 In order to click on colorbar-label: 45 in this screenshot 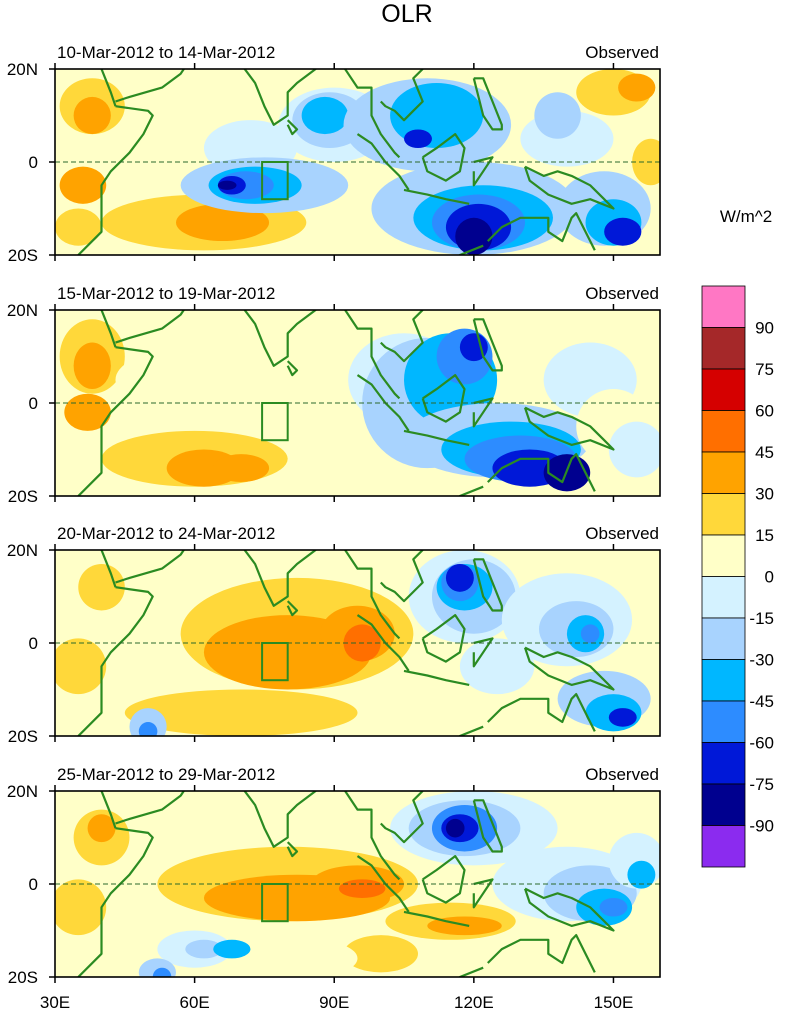, I will do `click(764, 452)`.